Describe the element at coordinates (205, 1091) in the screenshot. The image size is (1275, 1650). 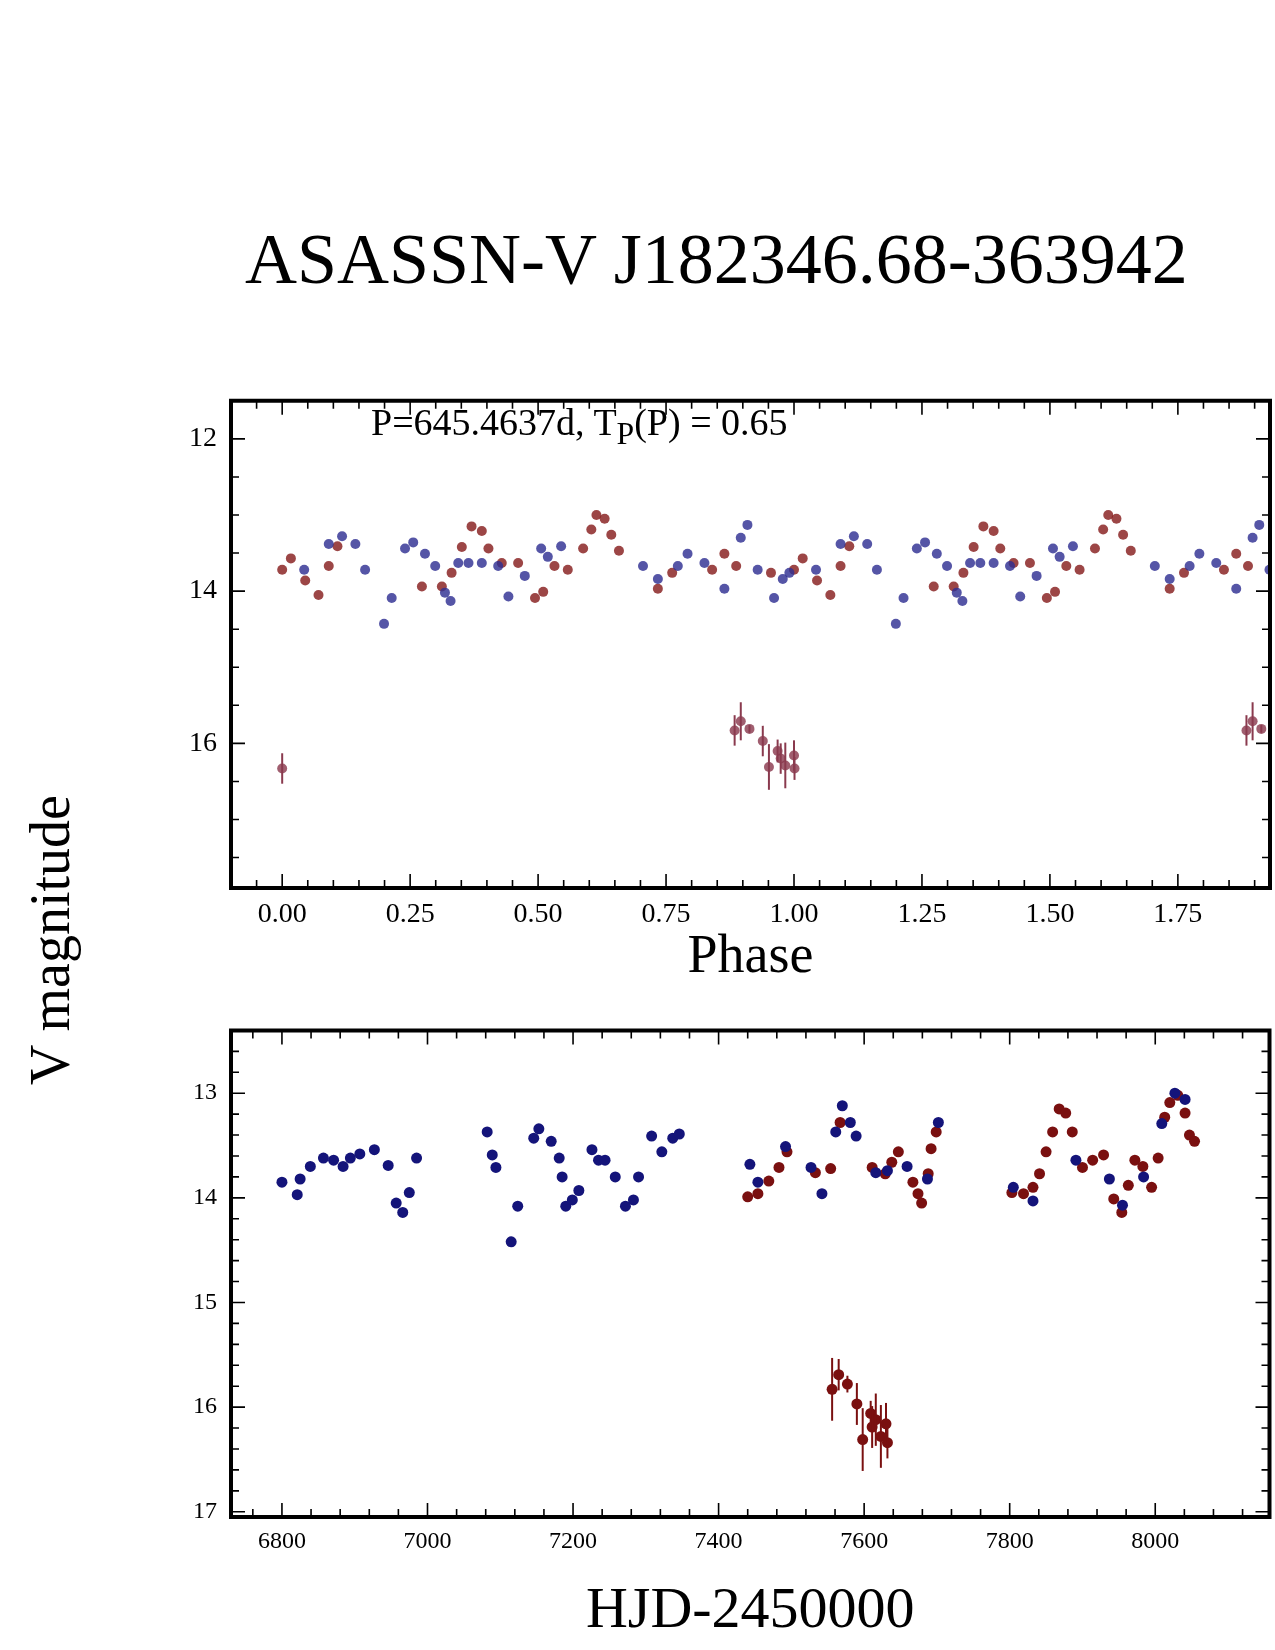
I see `y-tick-label: 13` at that location.